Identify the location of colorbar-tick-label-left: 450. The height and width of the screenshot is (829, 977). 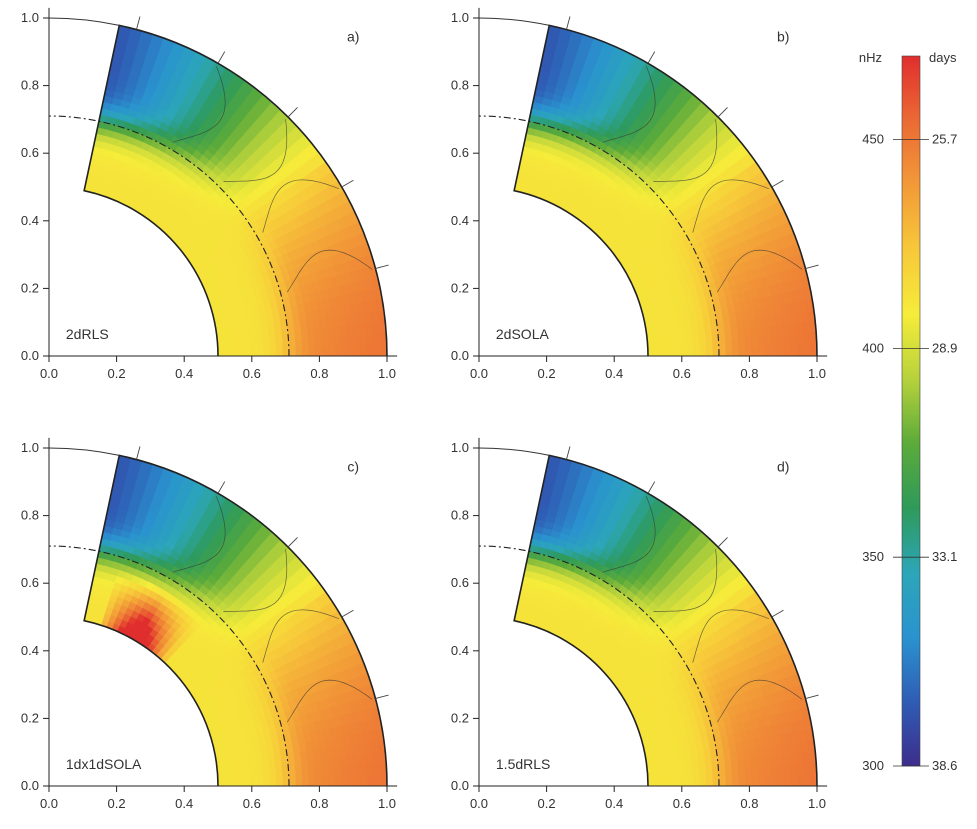
(873, 139).